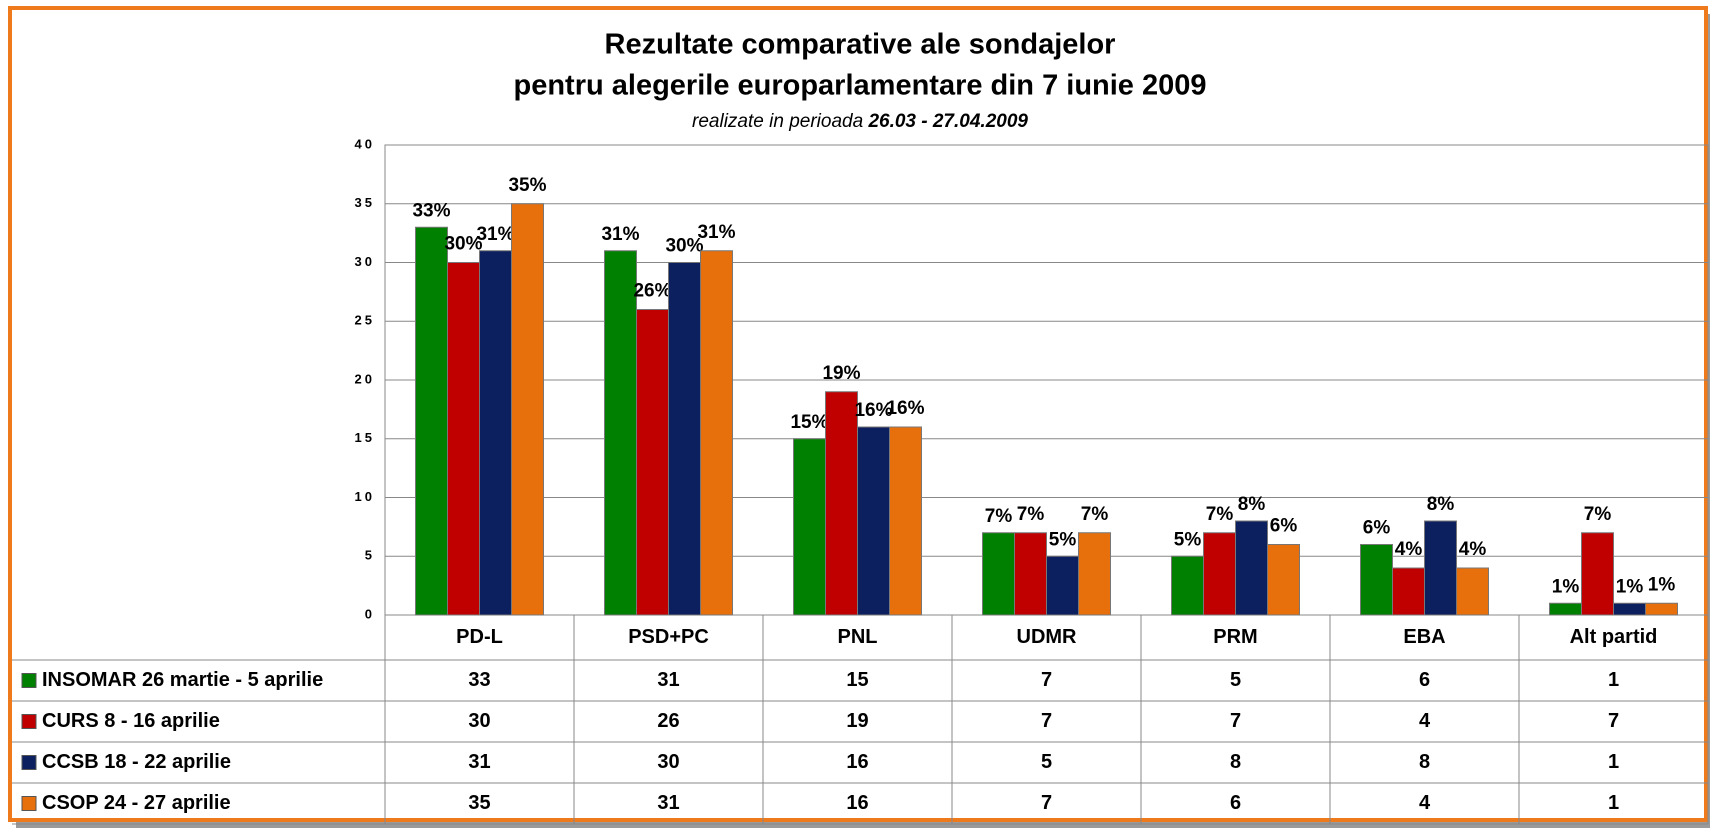 Image resolution: width=1710 pixels, height=835 pixels. Describe the element at coordinates (370, 555) in the screenshot. I see `y-tick-label: 5` at that location.